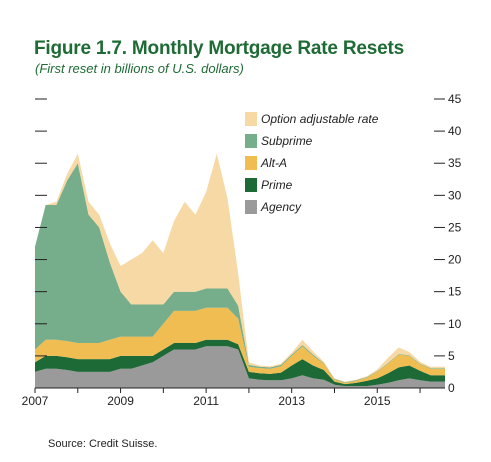  Describe the element at coordinates (287, 141) in the screenshot. I see `legend-label-subprime: Subprime` at that location.